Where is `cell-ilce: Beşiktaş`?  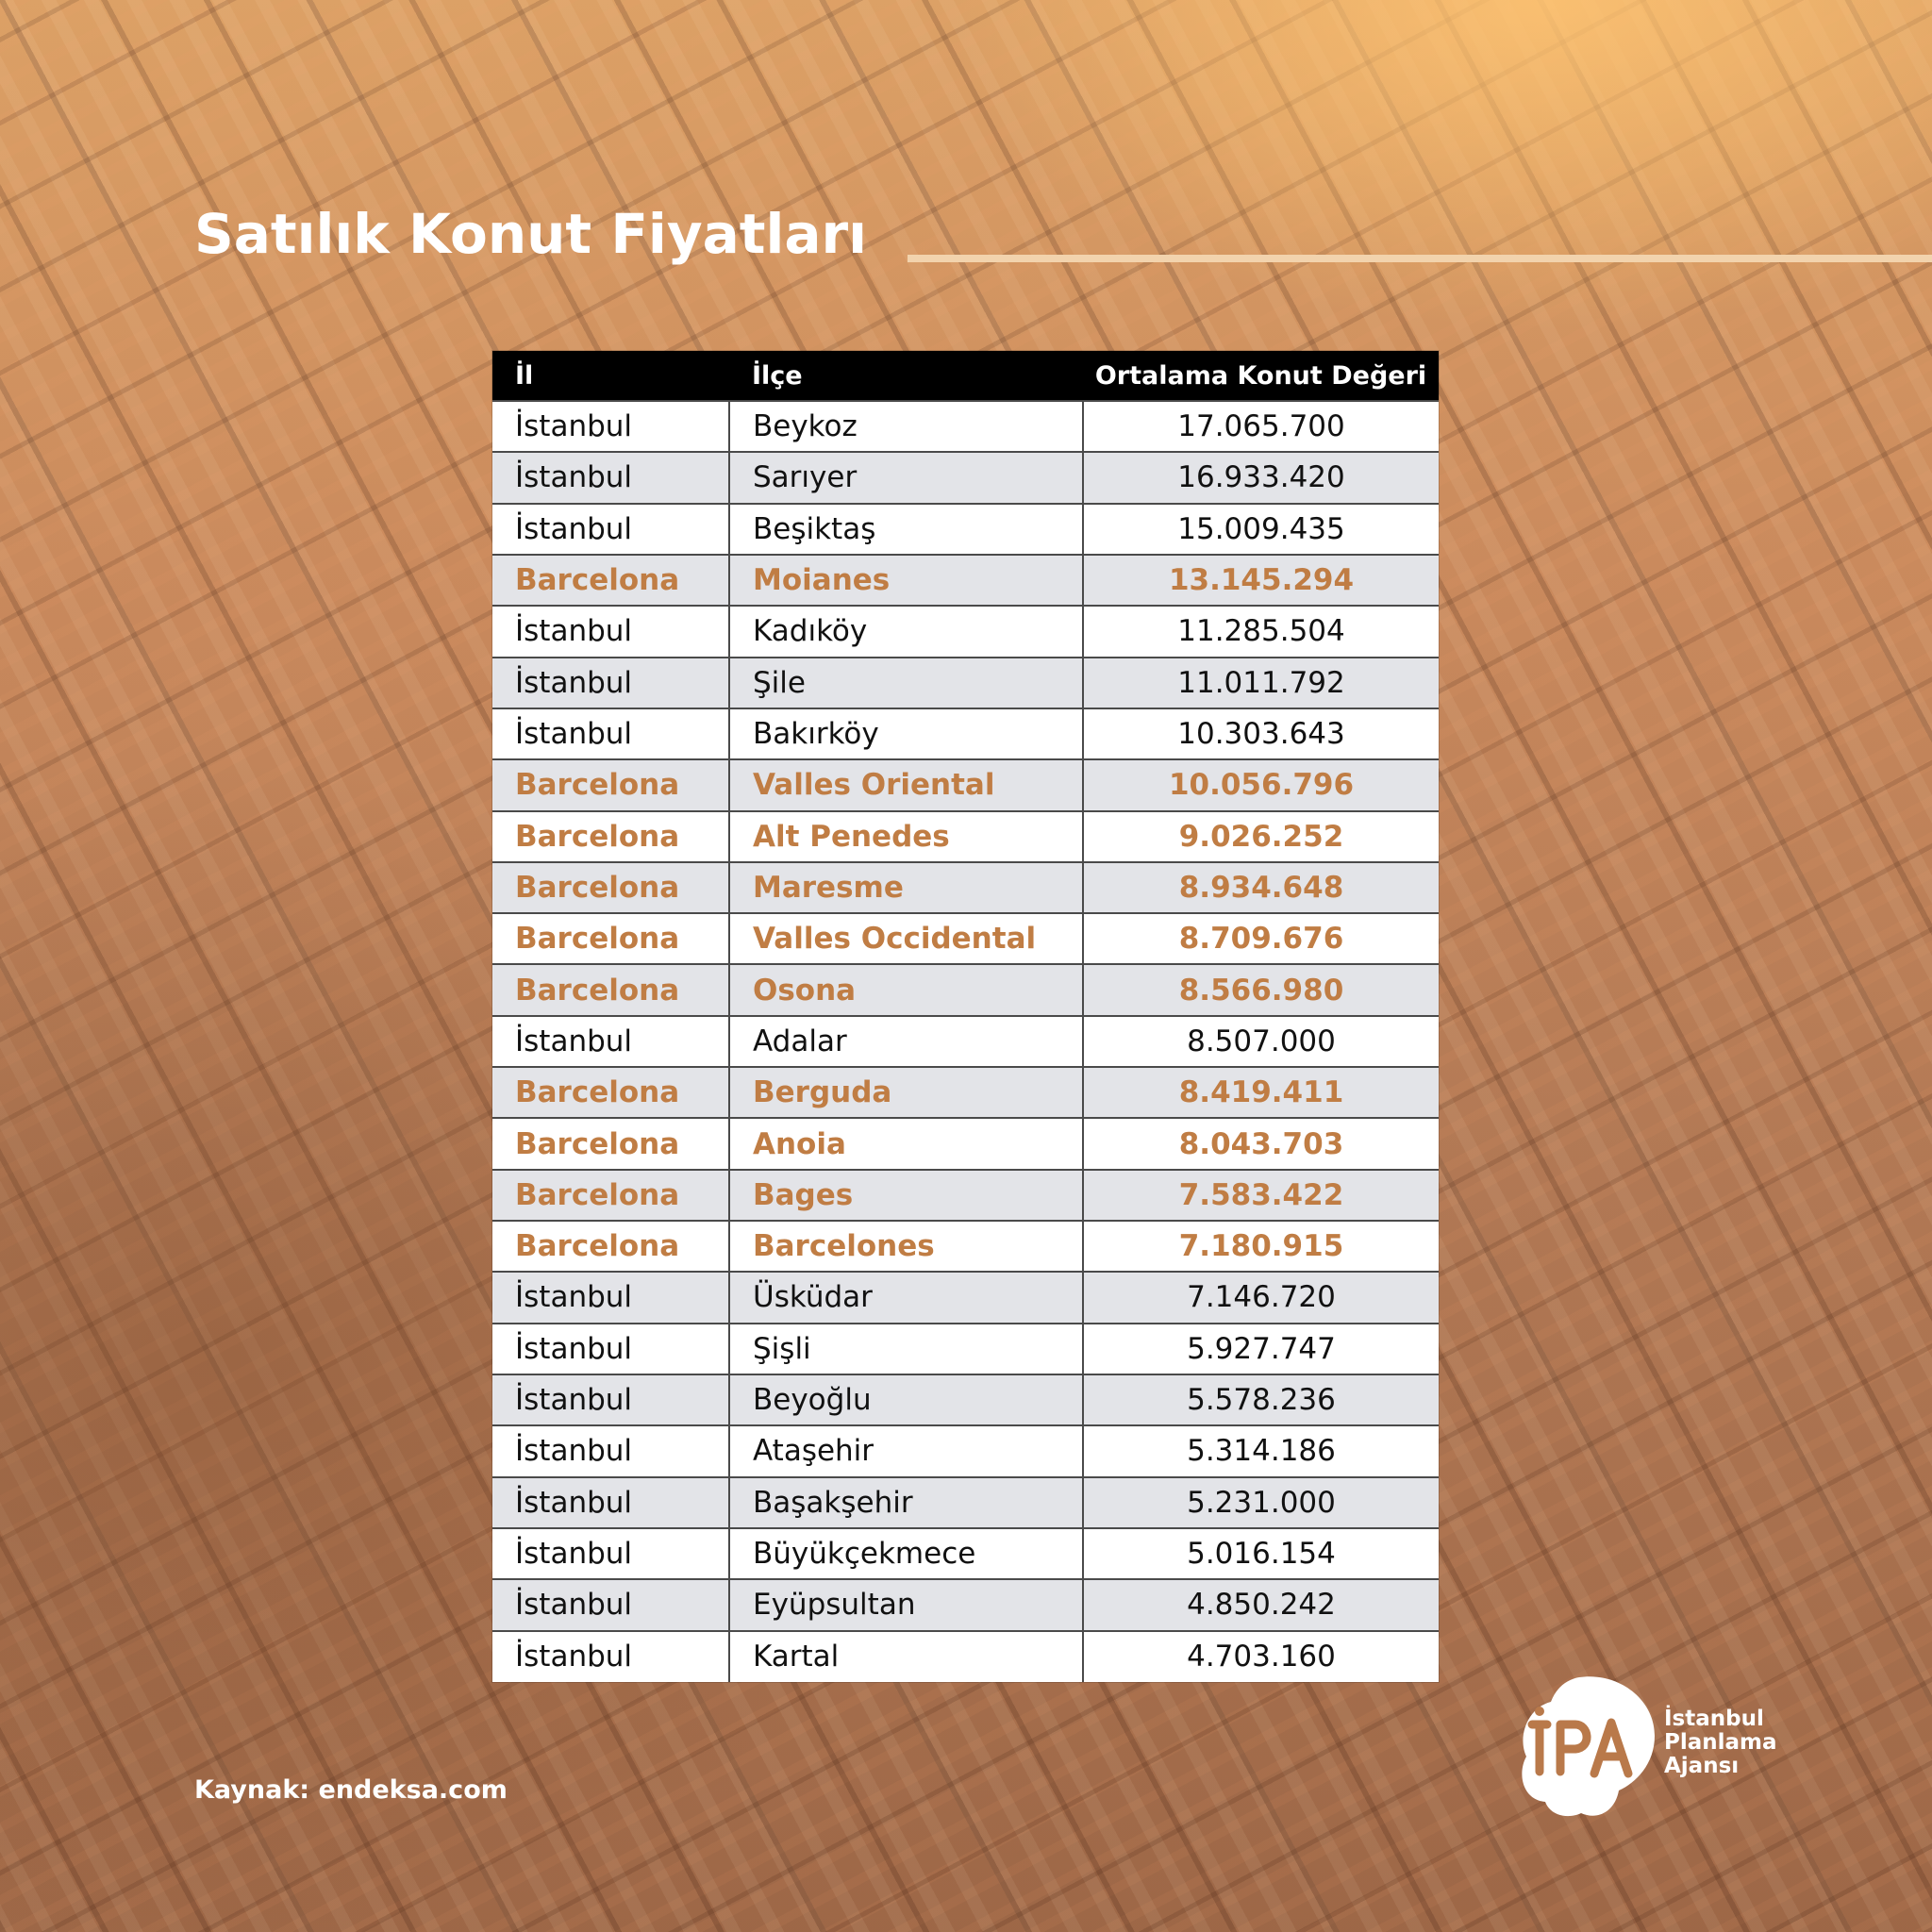
cell-ilce: Beşiktaş is located at coordinates (907, 528).